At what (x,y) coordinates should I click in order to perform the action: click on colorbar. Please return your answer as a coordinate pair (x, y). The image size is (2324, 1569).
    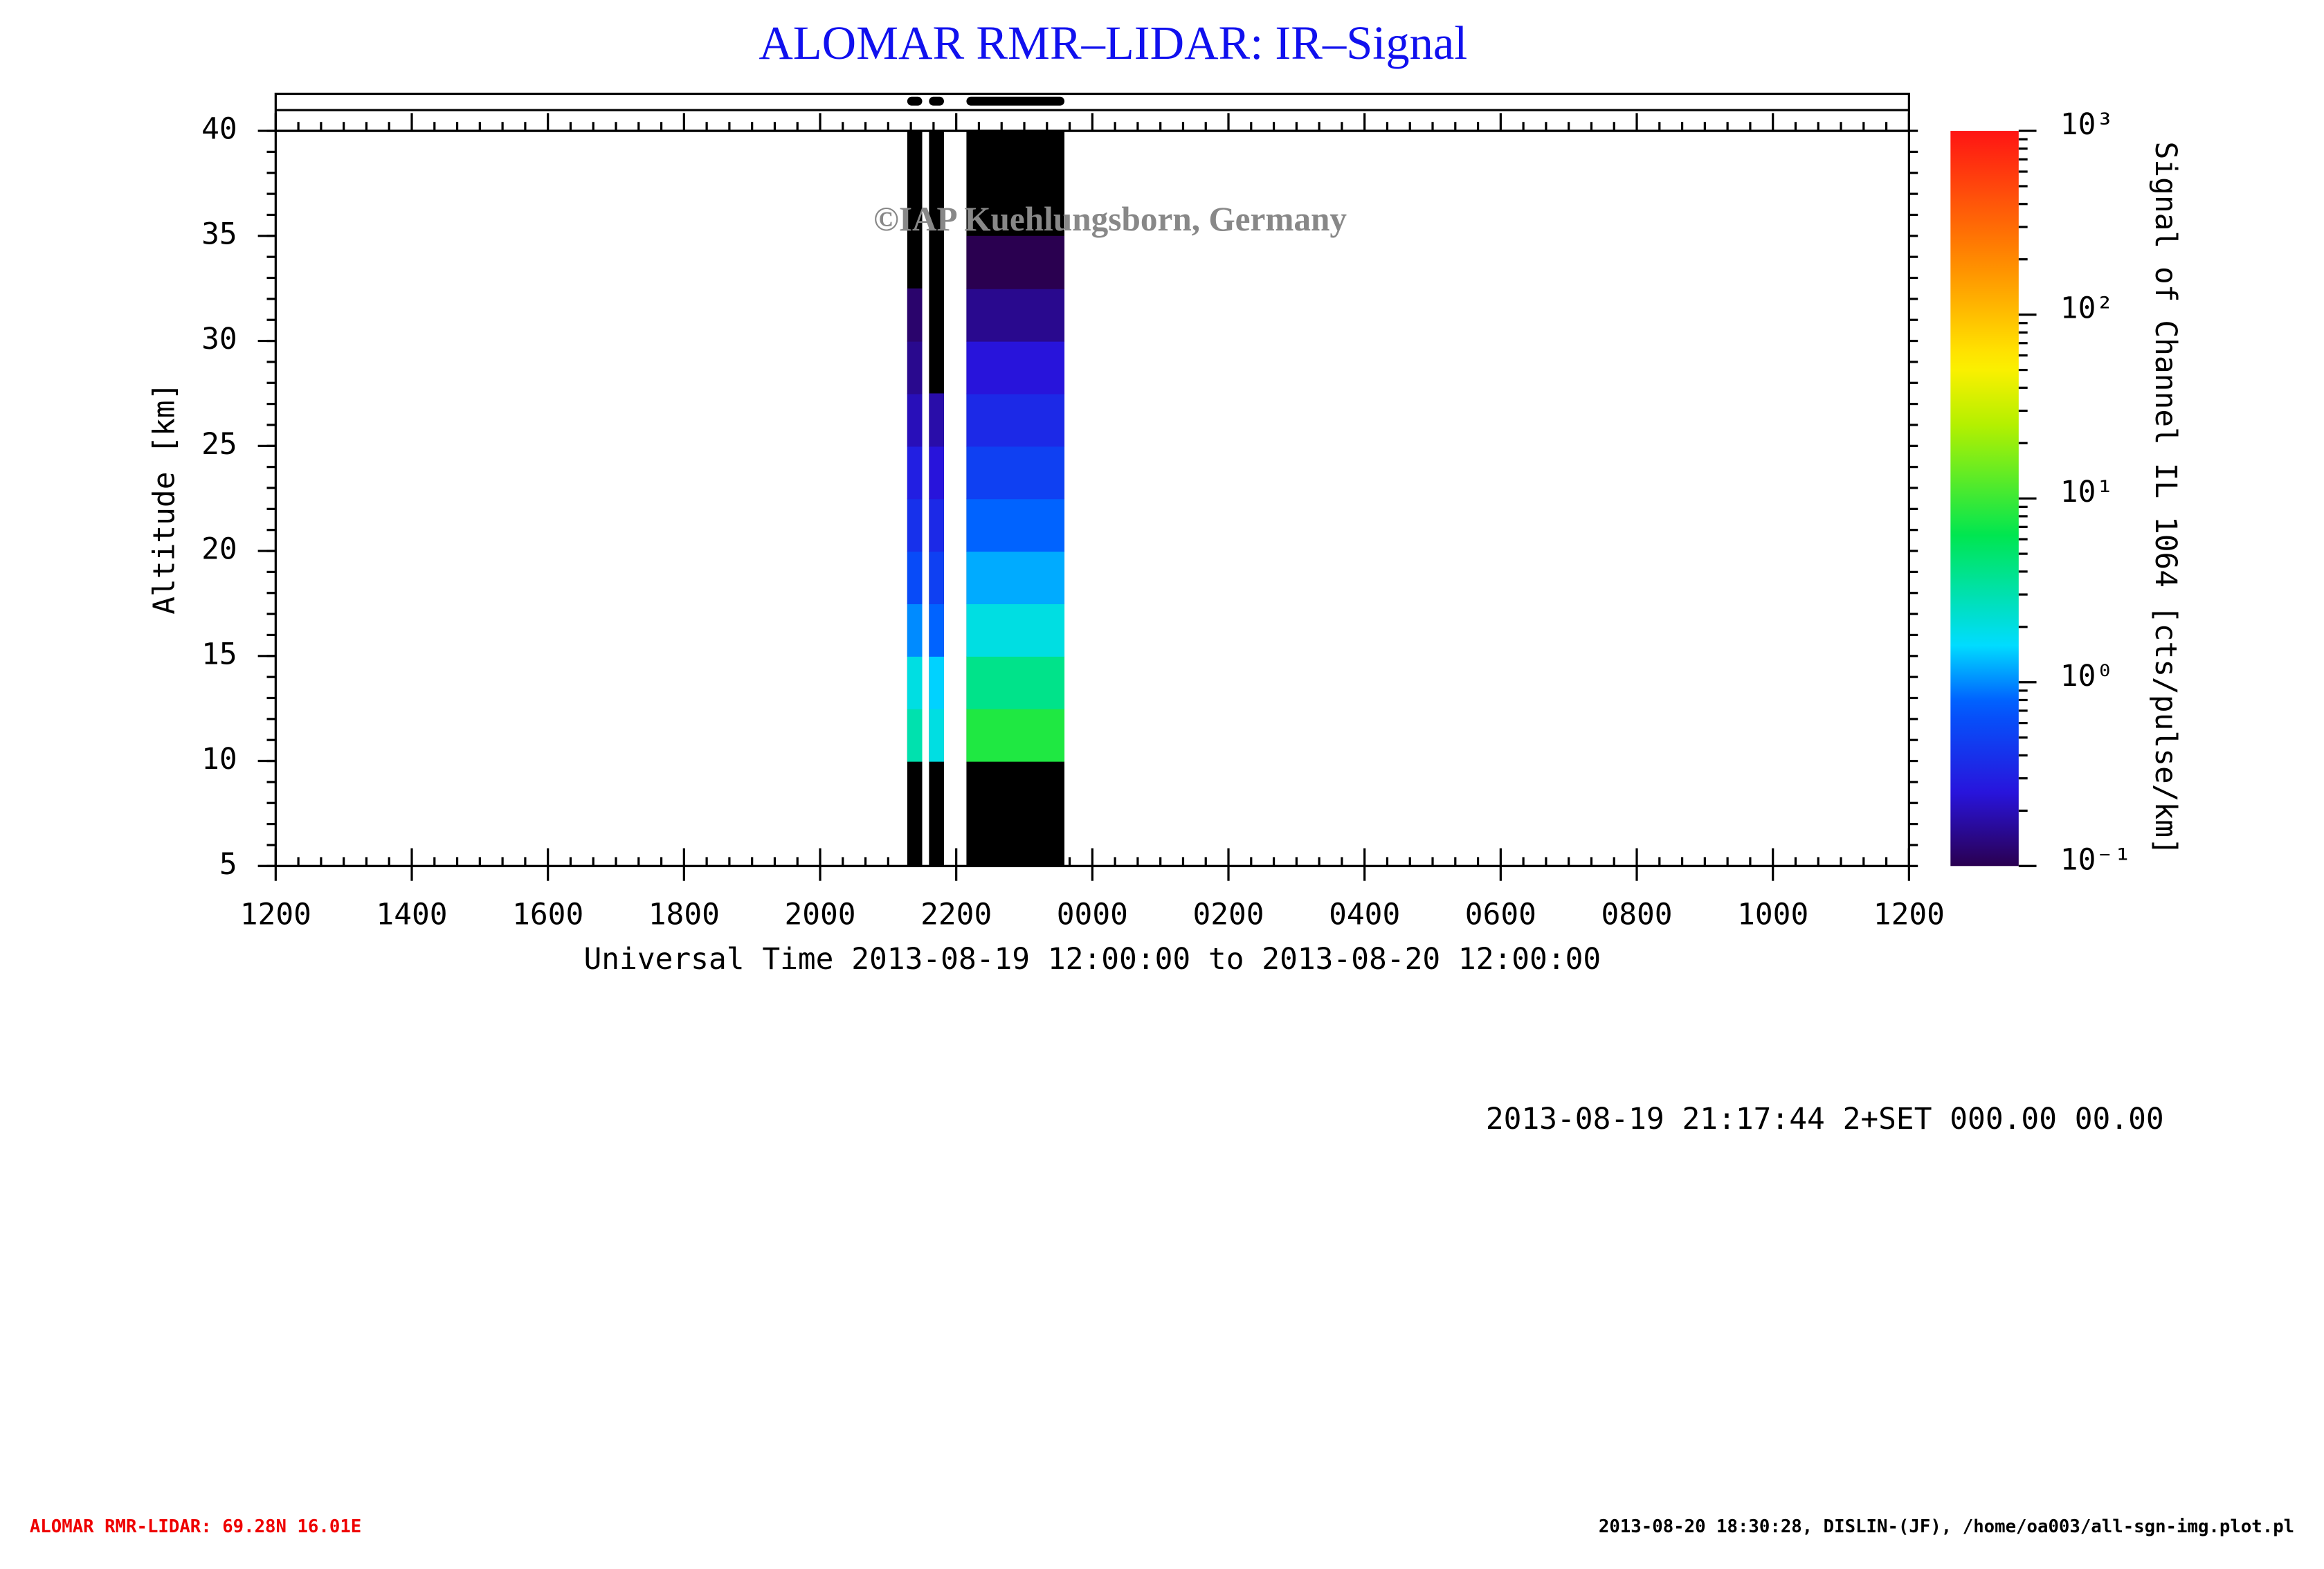
    Looking at the image, I should click on (1984, 499).